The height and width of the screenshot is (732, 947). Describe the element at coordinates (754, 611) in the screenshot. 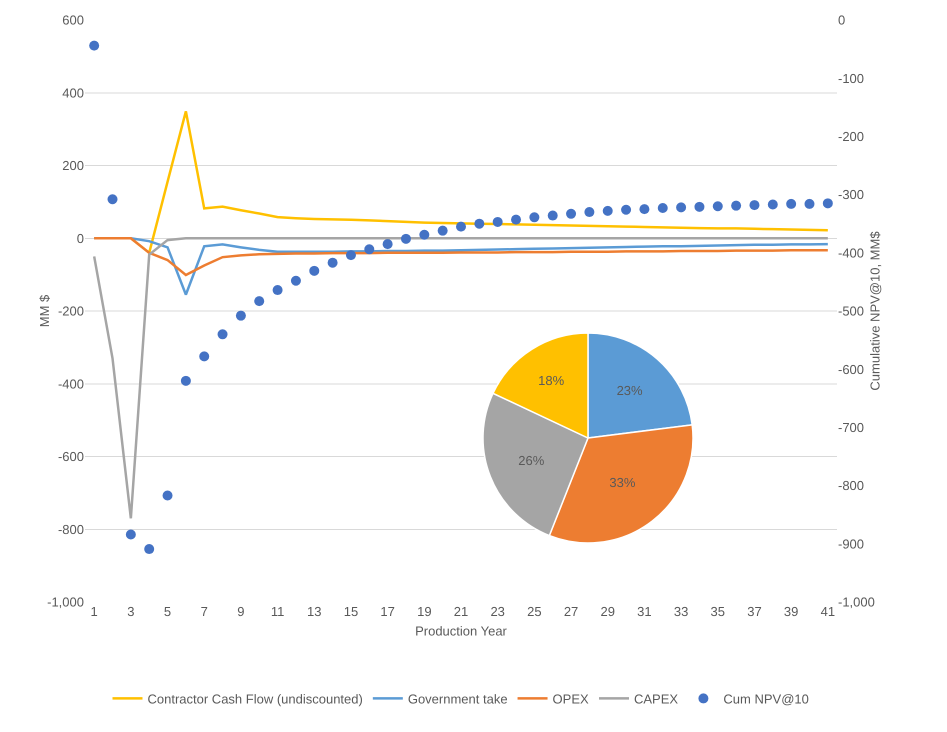

I see `x-tick-label: 37` at that location.